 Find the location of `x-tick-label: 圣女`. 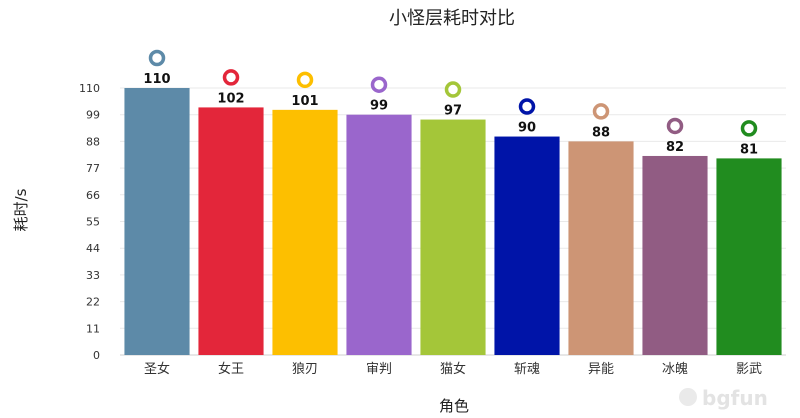

x-tick-label: 圣女 is located at coordinates (157, 369).